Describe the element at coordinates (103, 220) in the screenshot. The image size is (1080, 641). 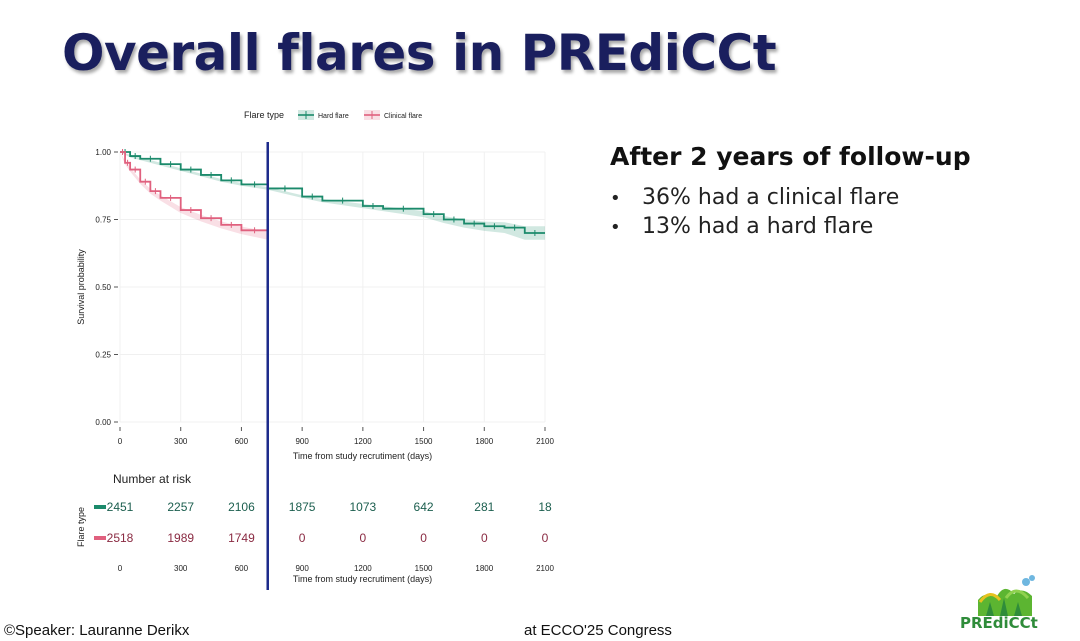
I see `y-tick-label: 0.75` at that location.